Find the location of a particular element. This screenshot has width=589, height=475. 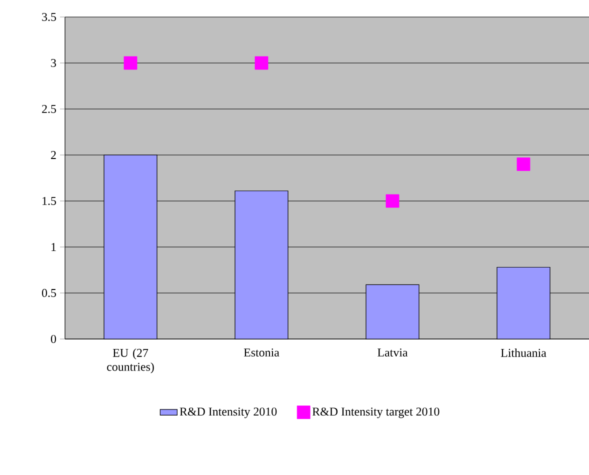

y-tick-label: 0.5 is located at coordinates (49, 293).